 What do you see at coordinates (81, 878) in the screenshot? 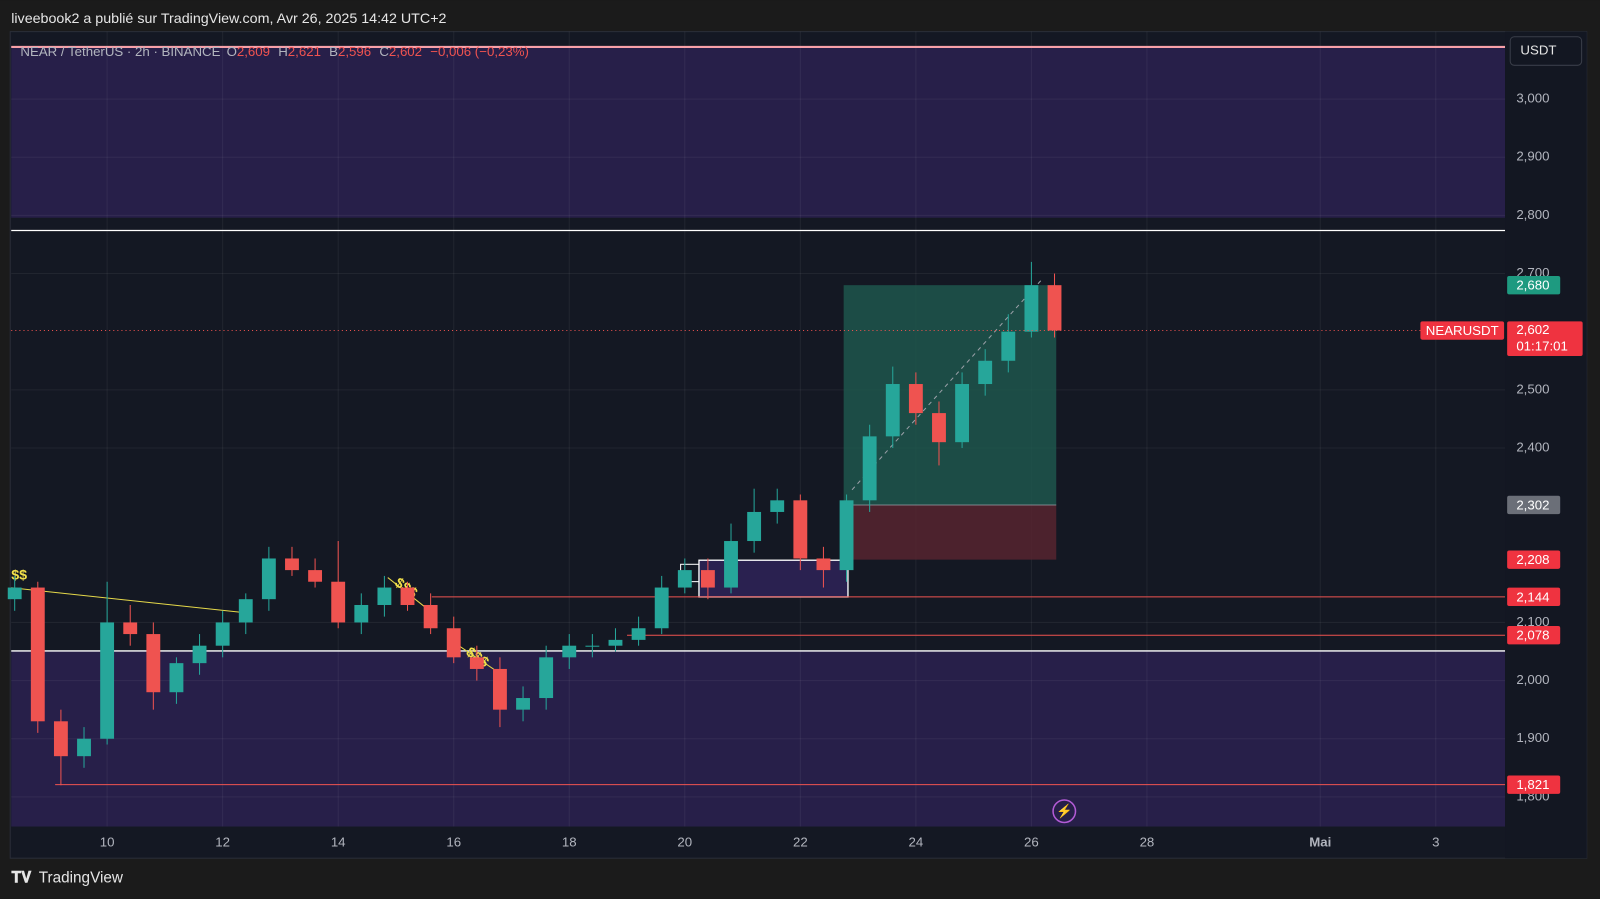
I see `brand: TradingView` at bounding box center [81, 878].